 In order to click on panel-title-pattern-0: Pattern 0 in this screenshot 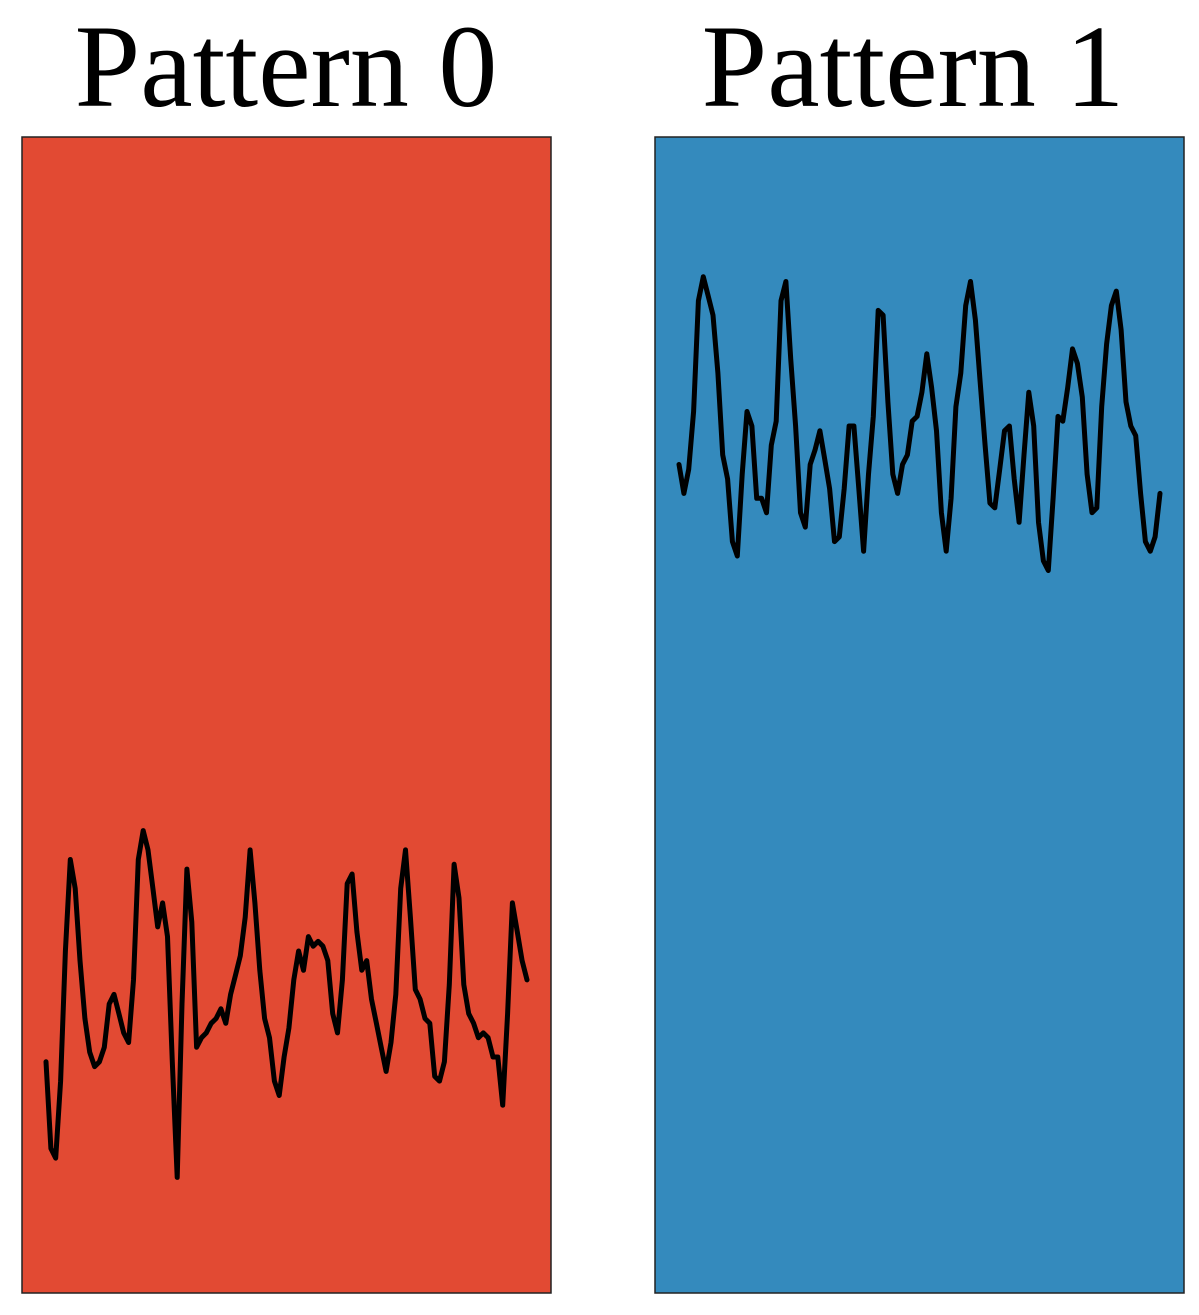, I will do `click(286, 66)`.